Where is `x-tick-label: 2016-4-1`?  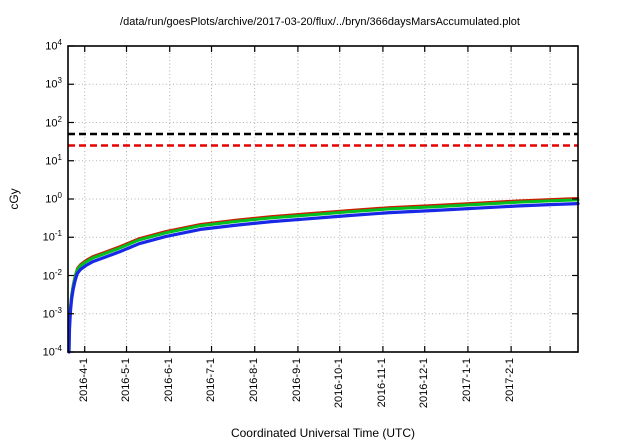 x-tick-label: 2016-4-1 is located at coordinates (83, 380).